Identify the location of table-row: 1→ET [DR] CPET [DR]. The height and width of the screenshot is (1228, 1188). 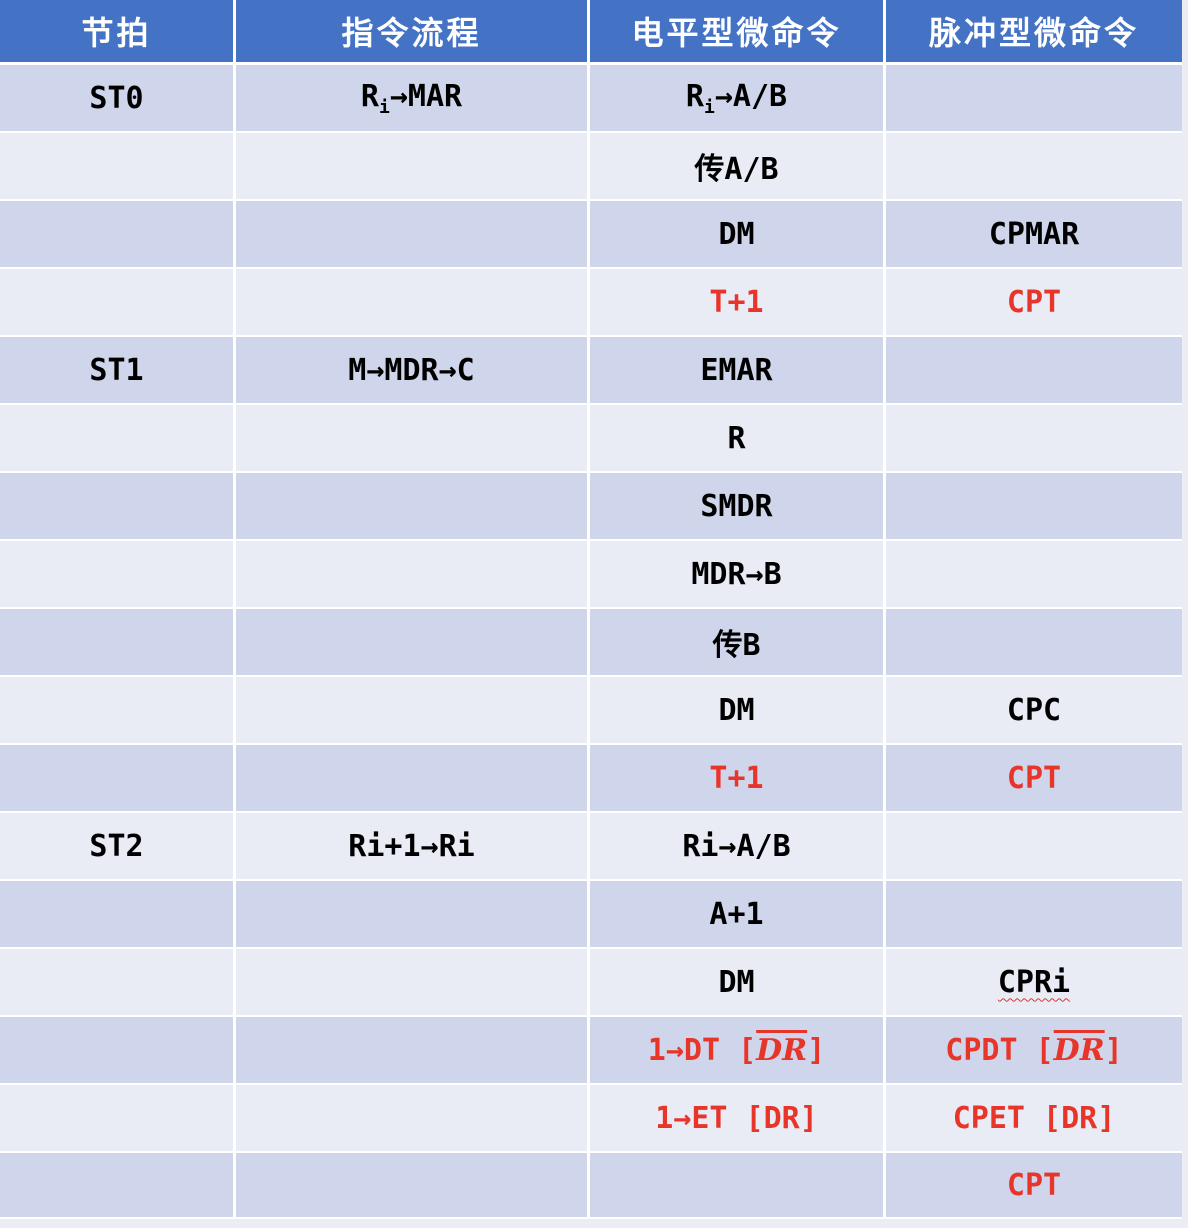
(591, 1119).